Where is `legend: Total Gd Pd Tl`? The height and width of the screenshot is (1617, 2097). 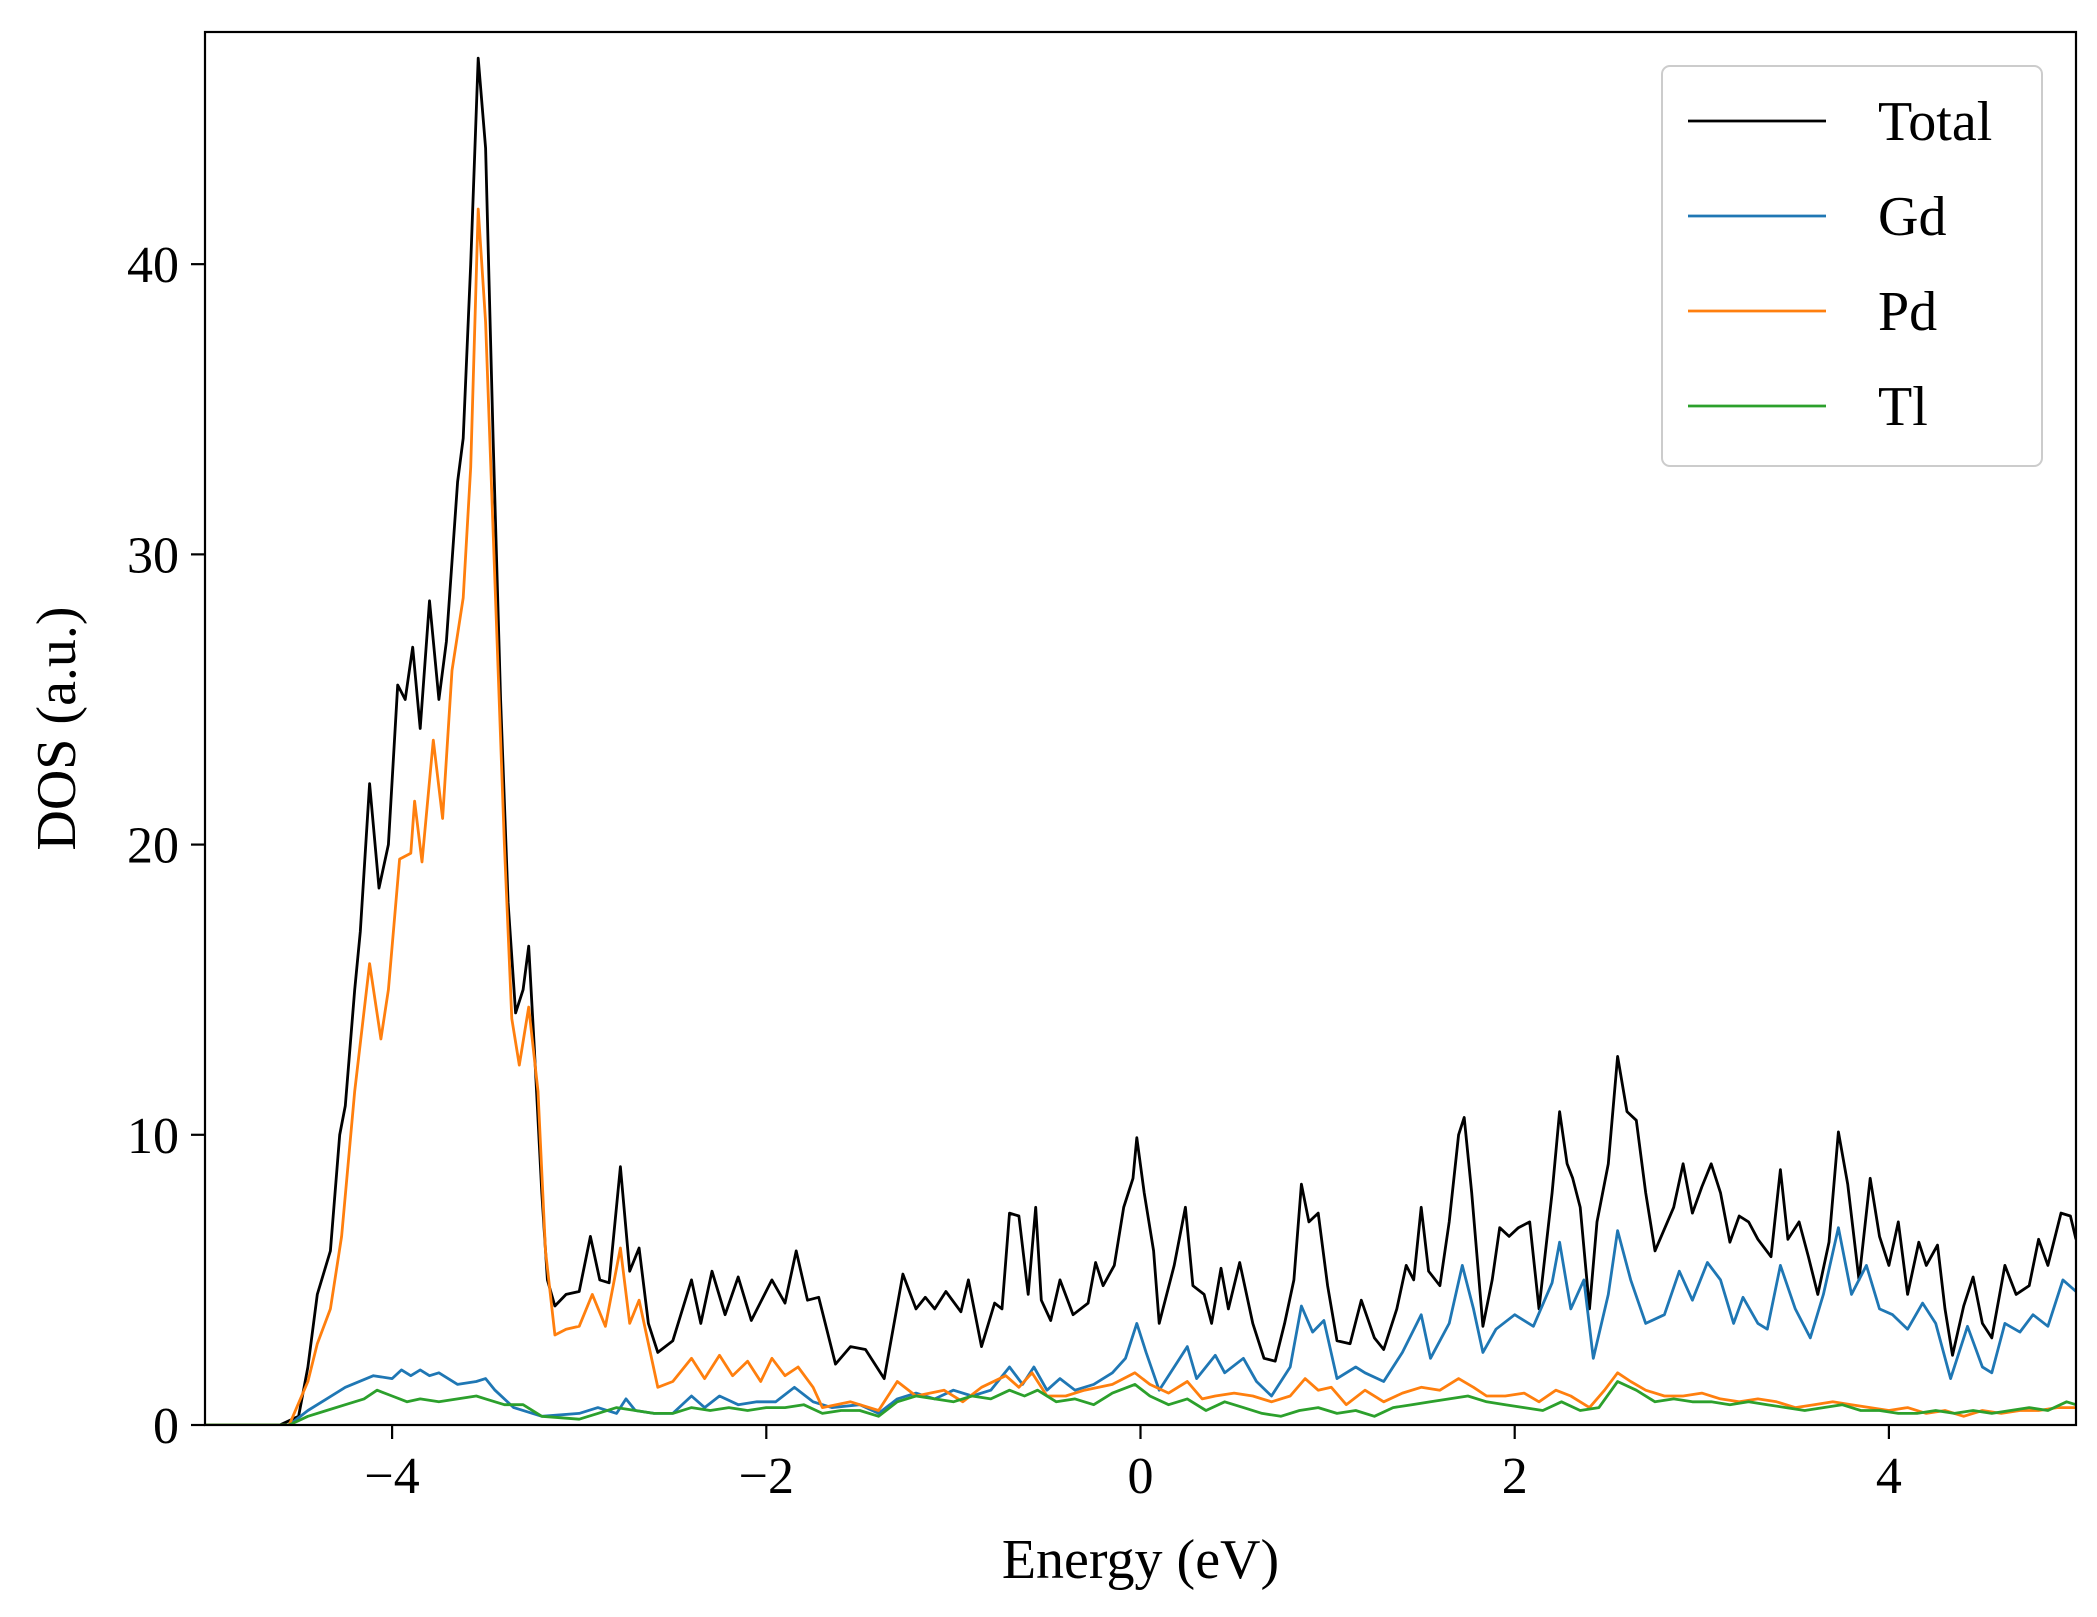
legend: Total Gd Pd Tl is located at coordinates (1852, 266).